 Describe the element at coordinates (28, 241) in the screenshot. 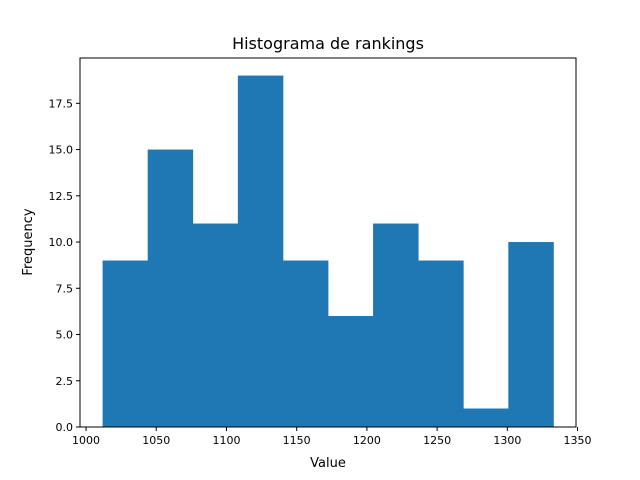

I see `y-axis-label: Frequency` at that location.